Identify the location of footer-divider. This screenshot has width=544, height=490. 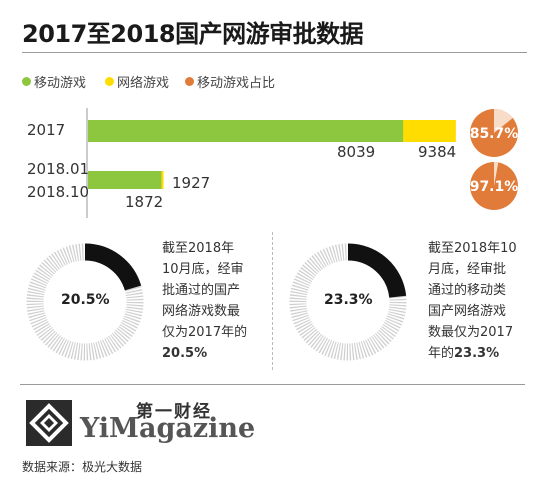
(272, 384).